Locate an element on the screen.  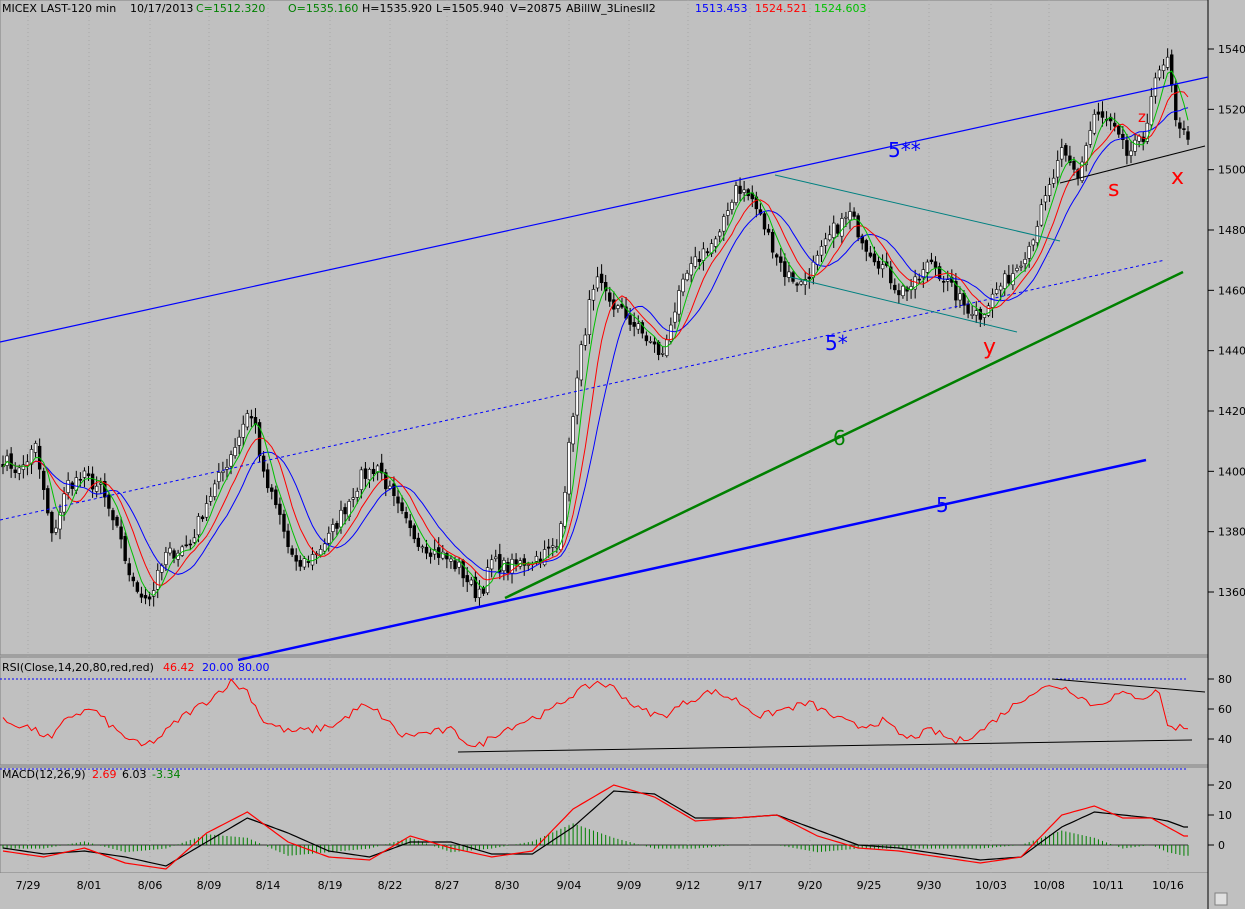
label-5: 5 is located at coordinates (942, 505).